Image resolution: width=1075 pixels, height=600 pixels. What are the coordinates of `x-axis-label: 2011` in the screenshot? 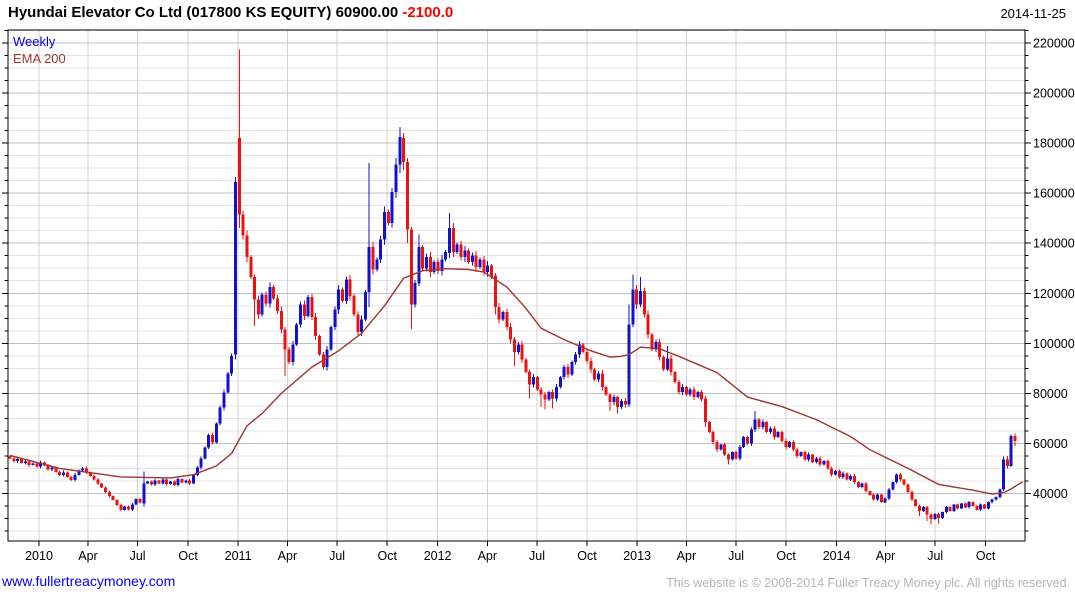 It's located at (238, 556).